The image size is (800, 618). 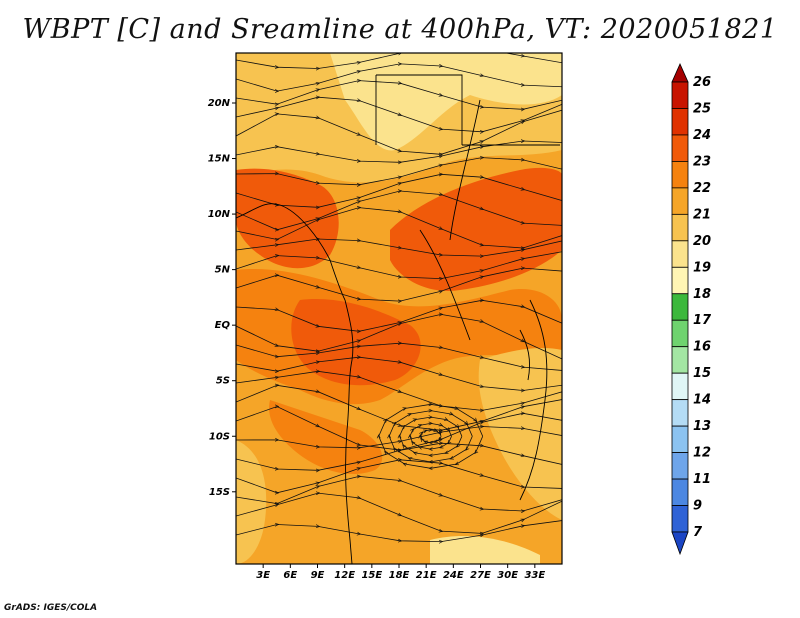 What do you see at coordinates (680, 543) in the screenshot?
I see `colorbar-bottom-arrow` at bounding box center [680, 543].